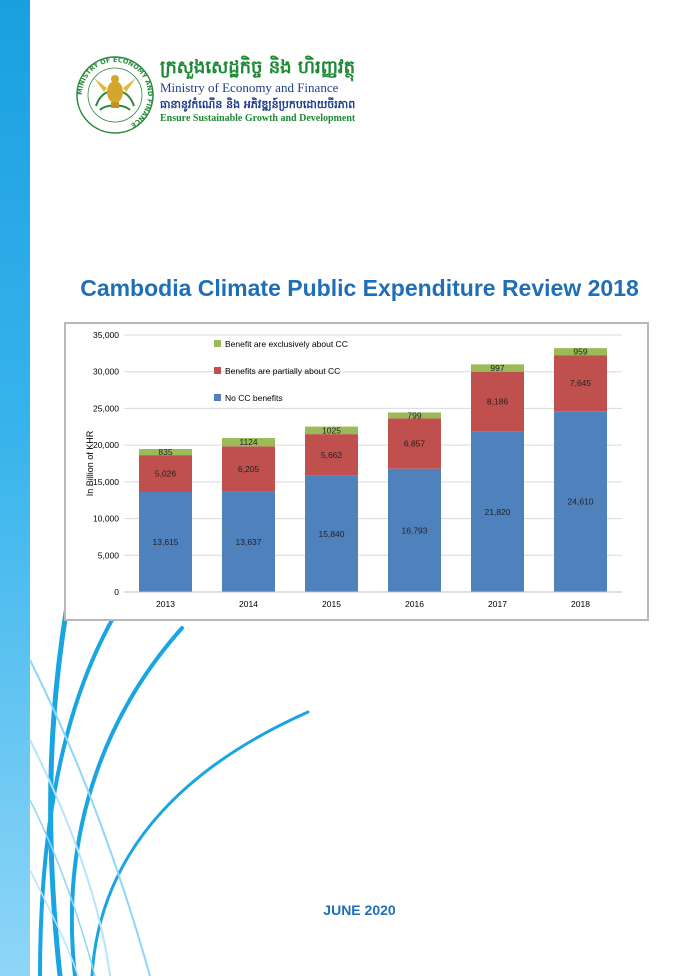 This screenshot has height=976, width=689. Describe the element at coordinates (580, 604) in the screenshot. I see `x-tick-label: 2018` at that location.